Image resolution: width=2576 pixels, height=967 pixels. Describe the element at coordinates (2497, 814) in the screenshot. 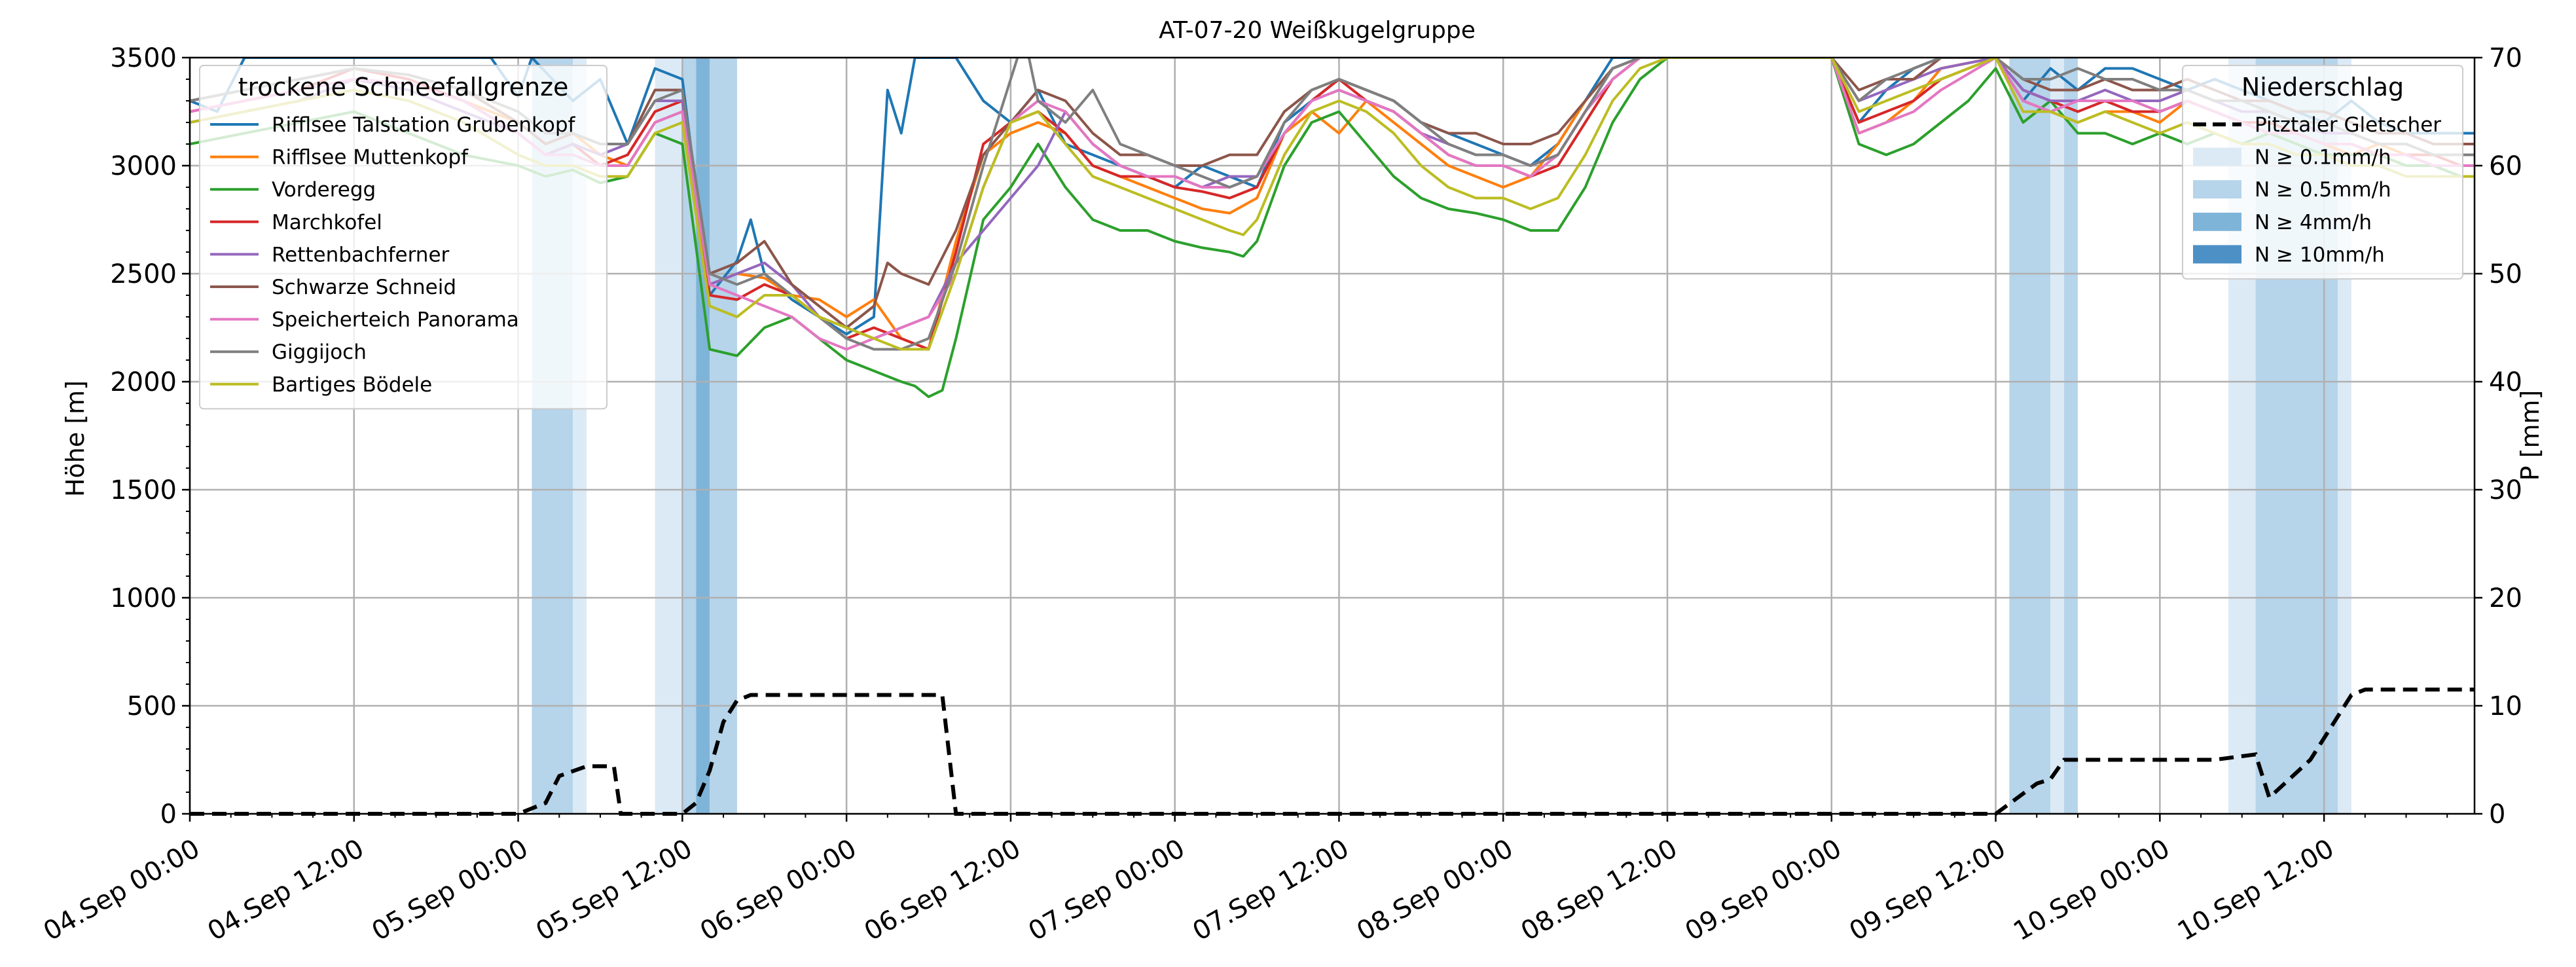

I see `y2-tick-label: 0` at that location.